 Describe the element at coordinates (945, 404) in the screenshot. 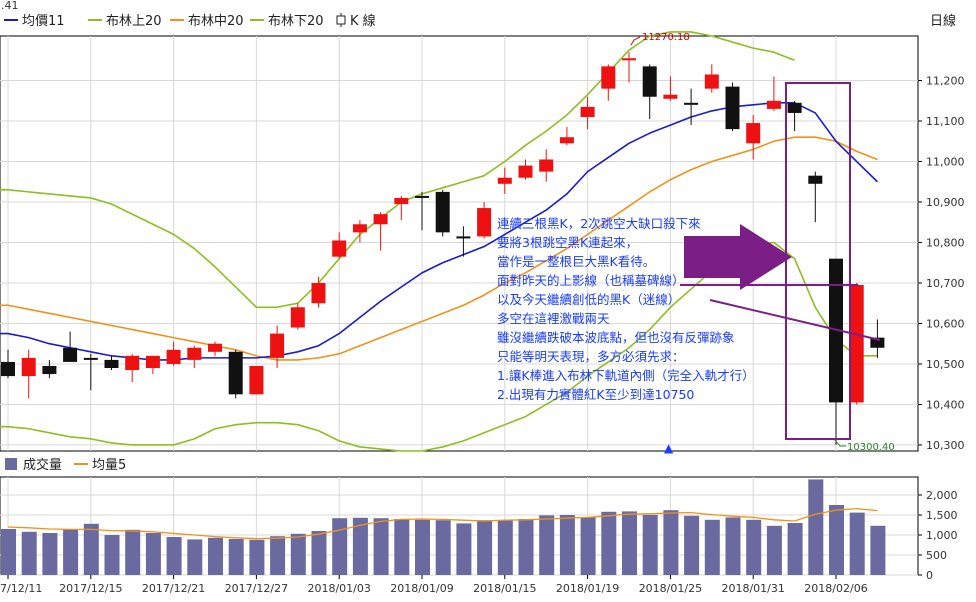

I see `price-tick-label: 10,400` at that location.